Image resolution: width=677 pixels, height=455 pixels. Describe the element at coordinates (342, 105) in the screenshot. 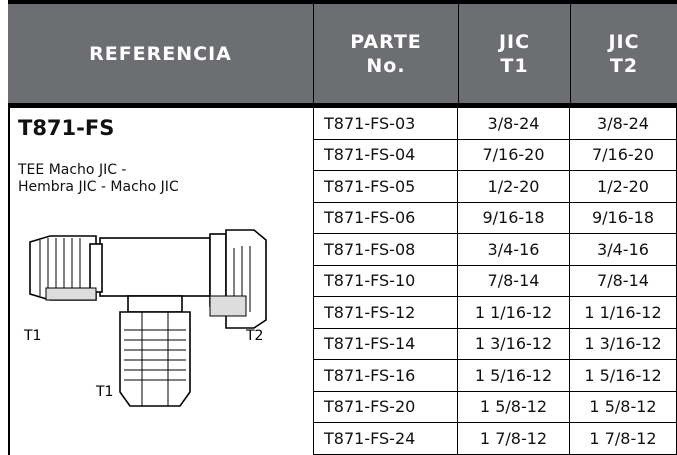

I see `header-rule` at that location.